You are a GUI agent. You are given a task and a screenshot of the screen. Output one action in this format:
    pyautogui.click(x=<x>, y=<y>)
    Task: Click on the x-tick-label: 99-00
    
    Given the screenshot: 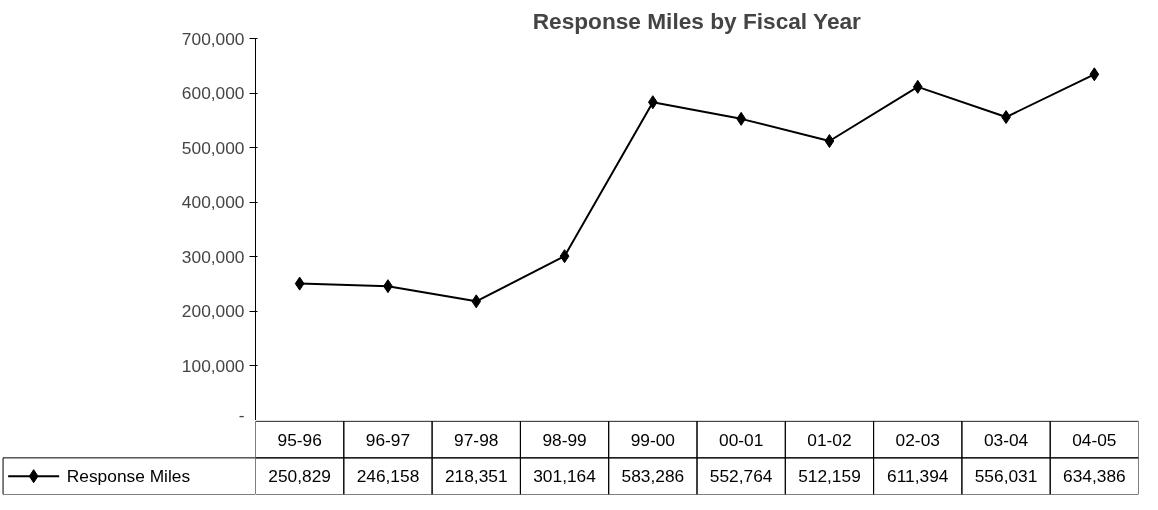 What is the action you would take?
    pyautogui.click(x=653, y=439)
    